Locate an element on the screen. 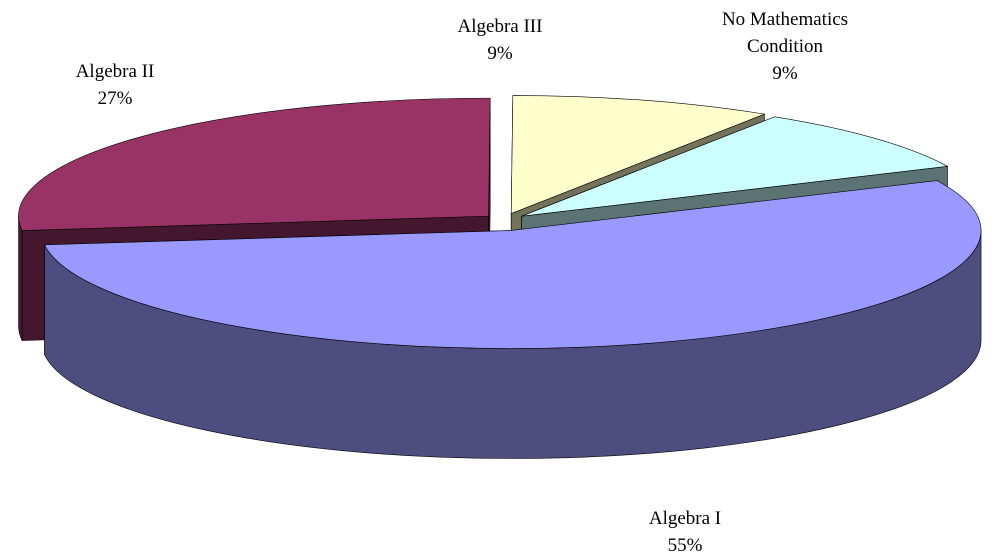 The width and height of the screenshot is (1001, 552). category-label: Algebra III is located at coordinates (500, 26).